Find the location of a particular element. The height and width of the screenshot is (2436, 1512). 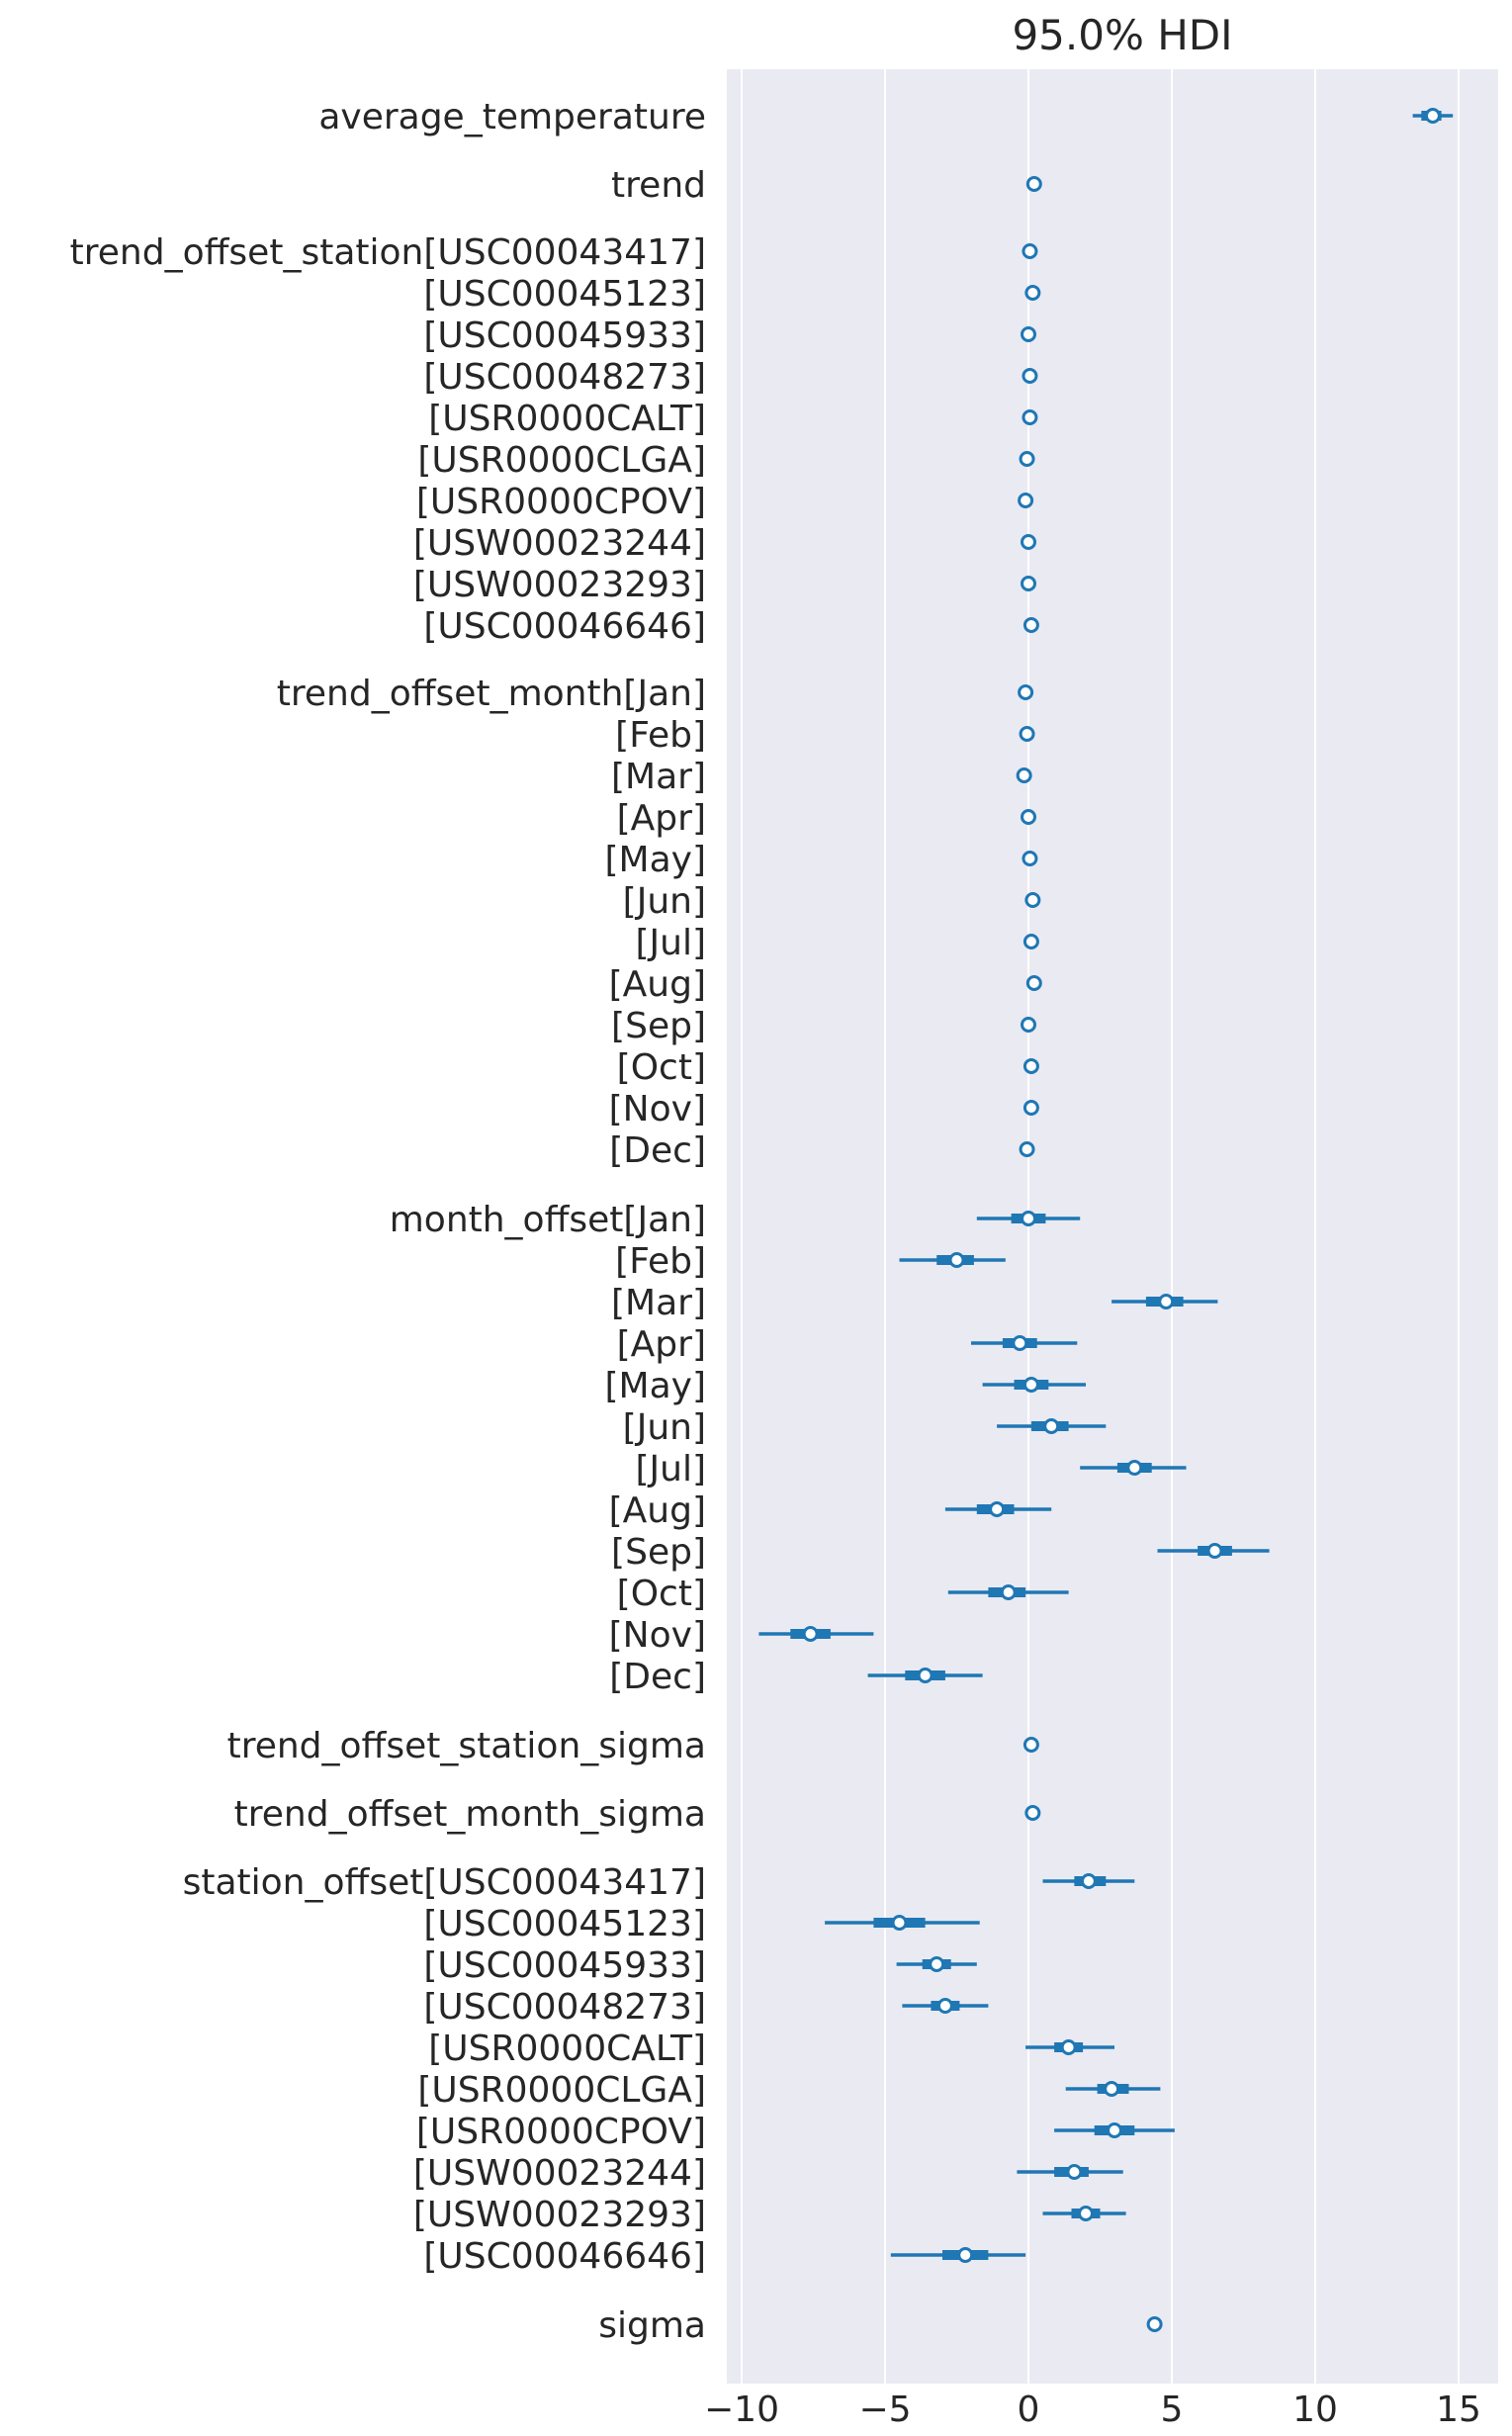

x-axis-ticks: −10 −5 0 5 10 15 is located at coordinates (1092, 2410).